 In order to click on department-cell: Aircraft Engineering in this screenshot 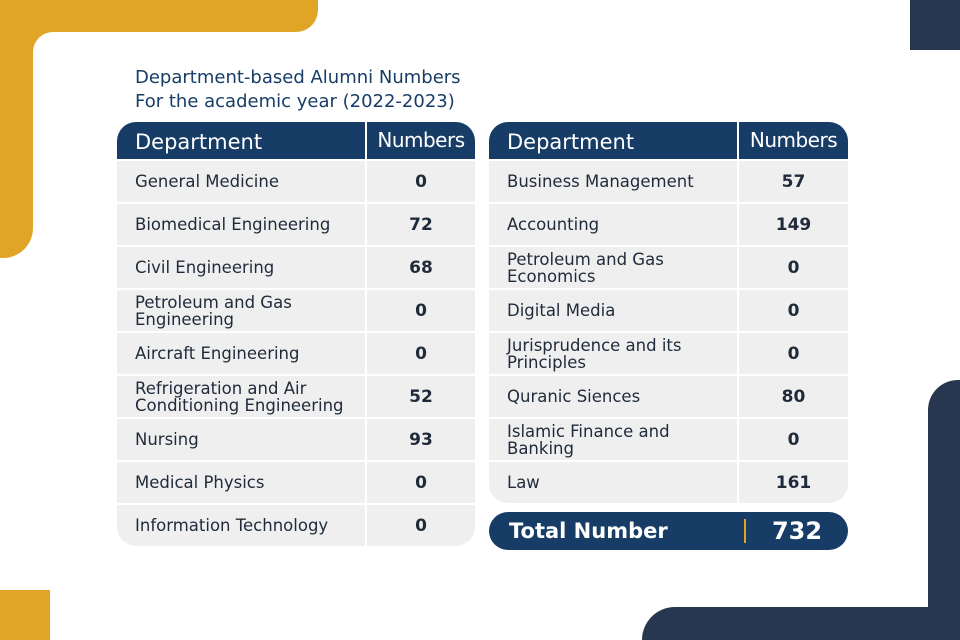, I will do `click(242, 353)`.